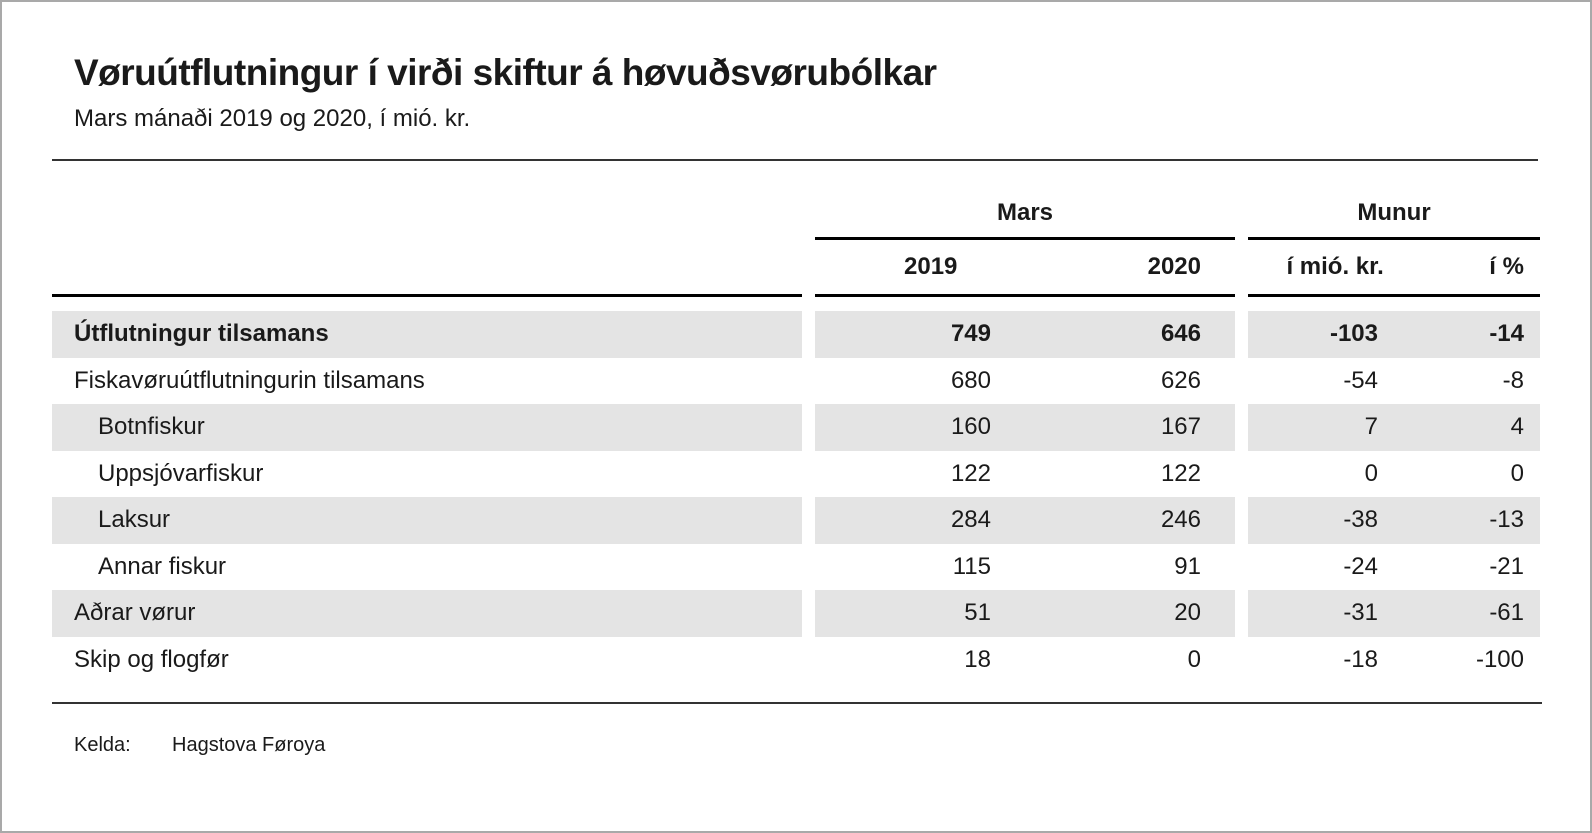 The height and width of the screenshot is (833, 1592). Describe the element at coordinates (1499, 659) in the screenshot. I see `cell-diff-pct: -100` at that location.